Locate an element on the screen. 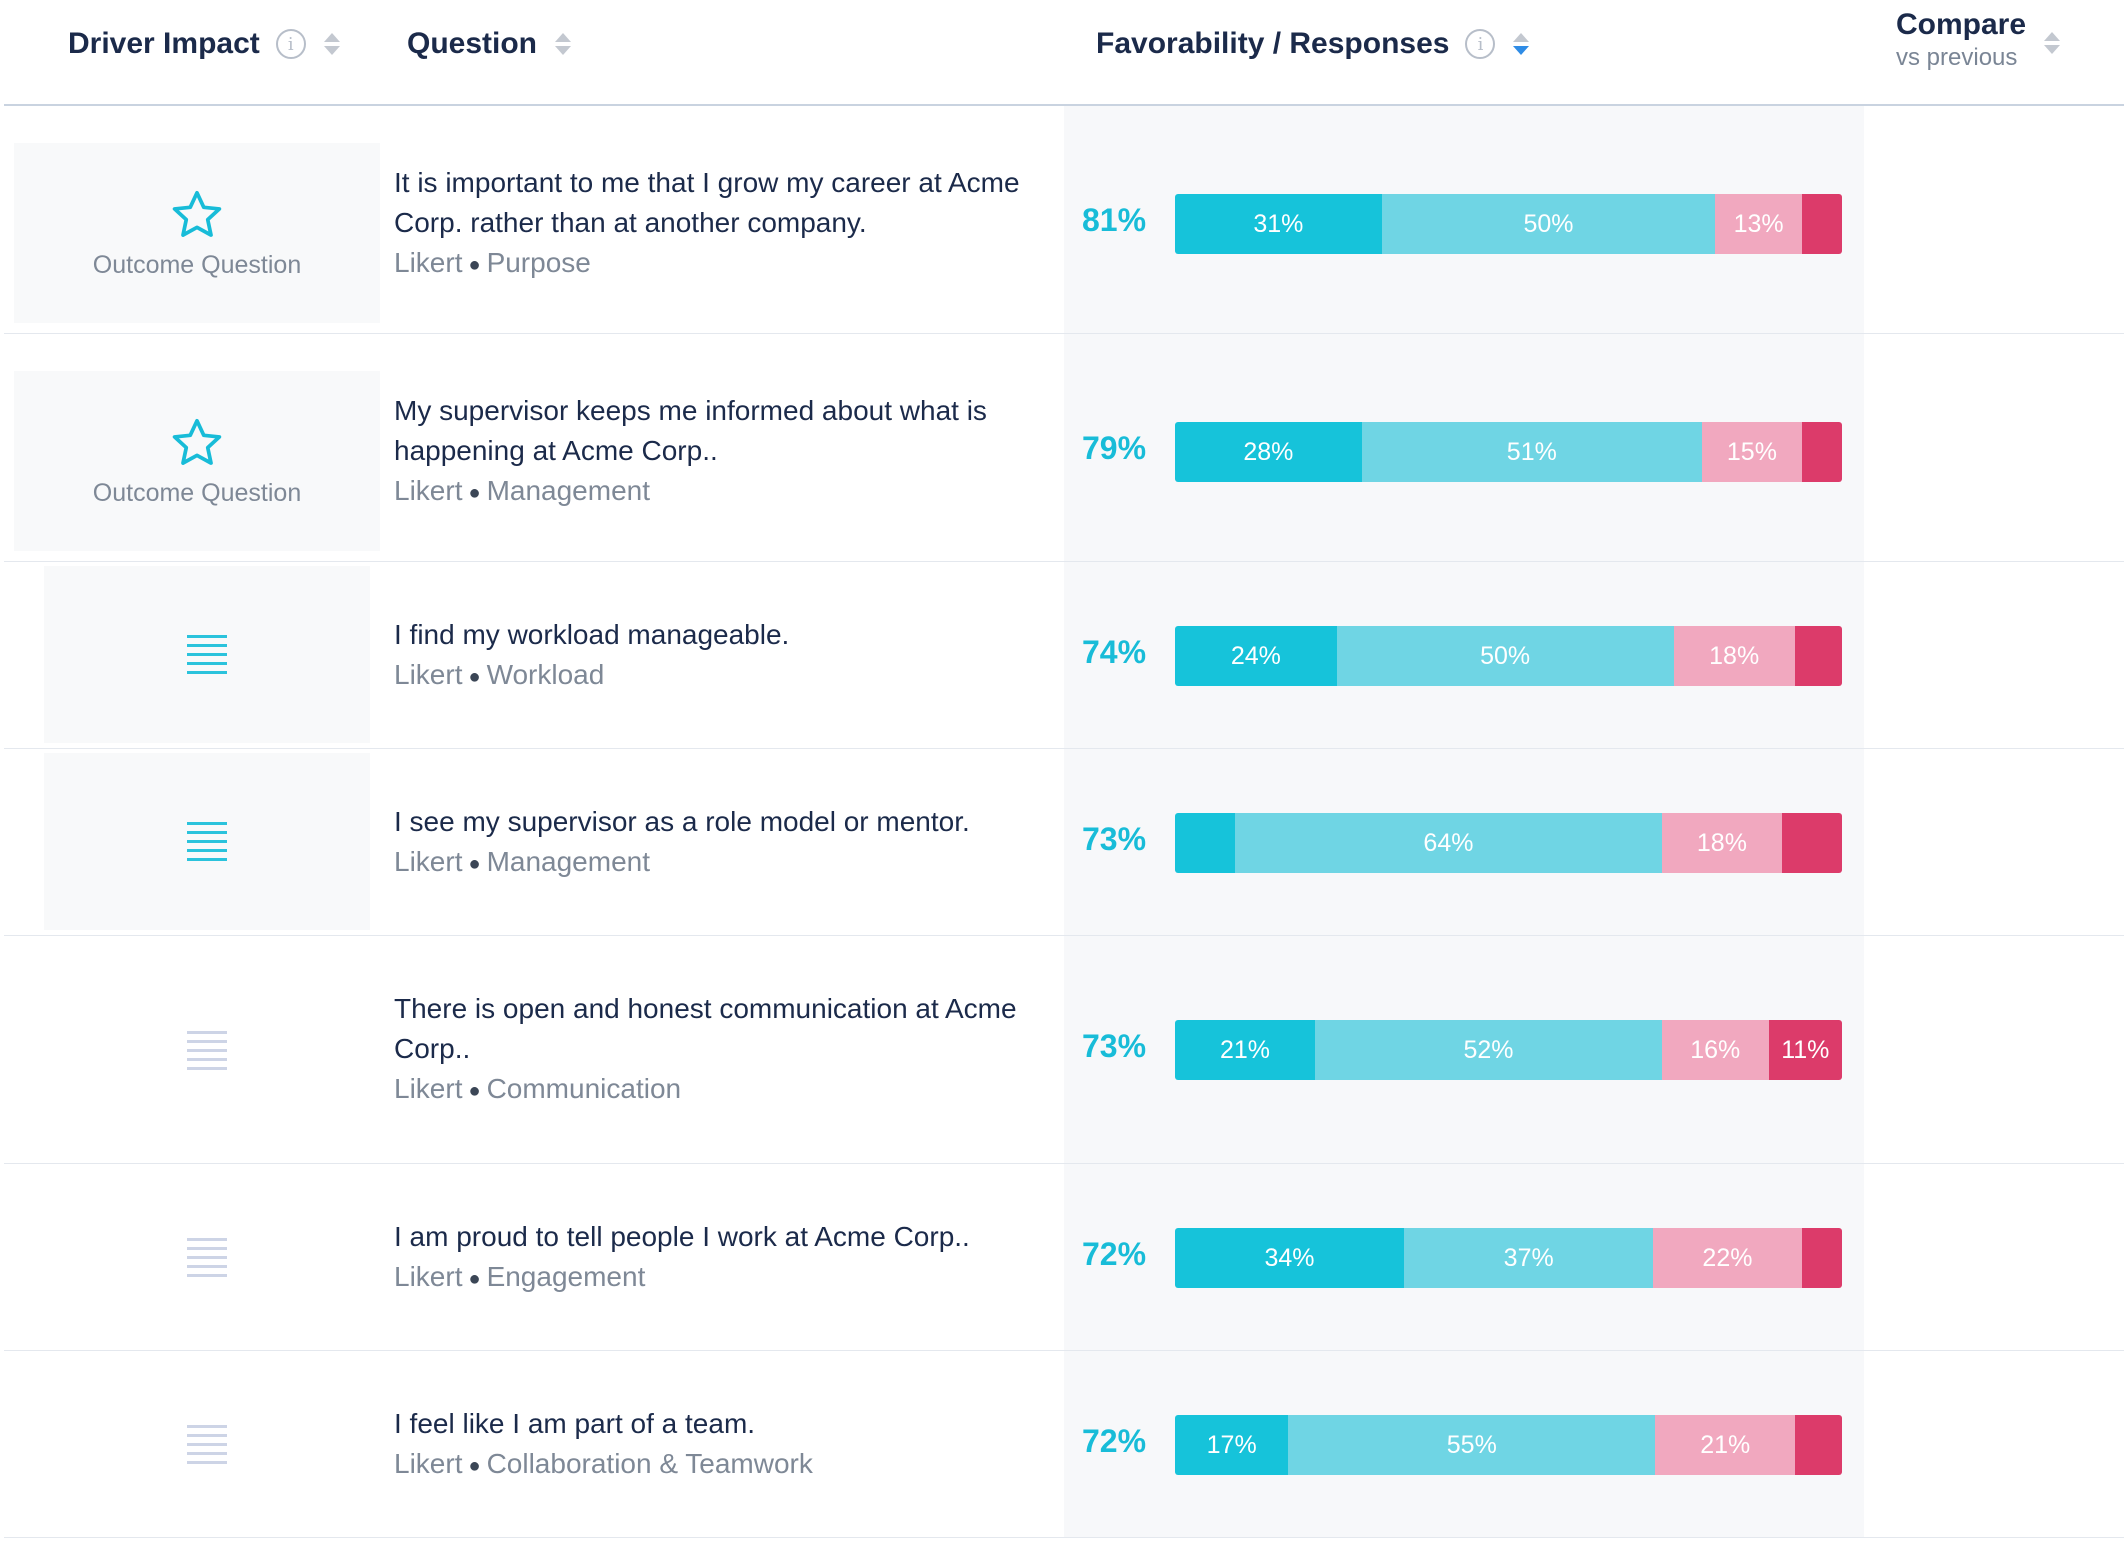 Image resolution: width=2128 pixels, height=1548 pixels. strongly-favorable-segment: 24% is located at coordinates (1256, 656).